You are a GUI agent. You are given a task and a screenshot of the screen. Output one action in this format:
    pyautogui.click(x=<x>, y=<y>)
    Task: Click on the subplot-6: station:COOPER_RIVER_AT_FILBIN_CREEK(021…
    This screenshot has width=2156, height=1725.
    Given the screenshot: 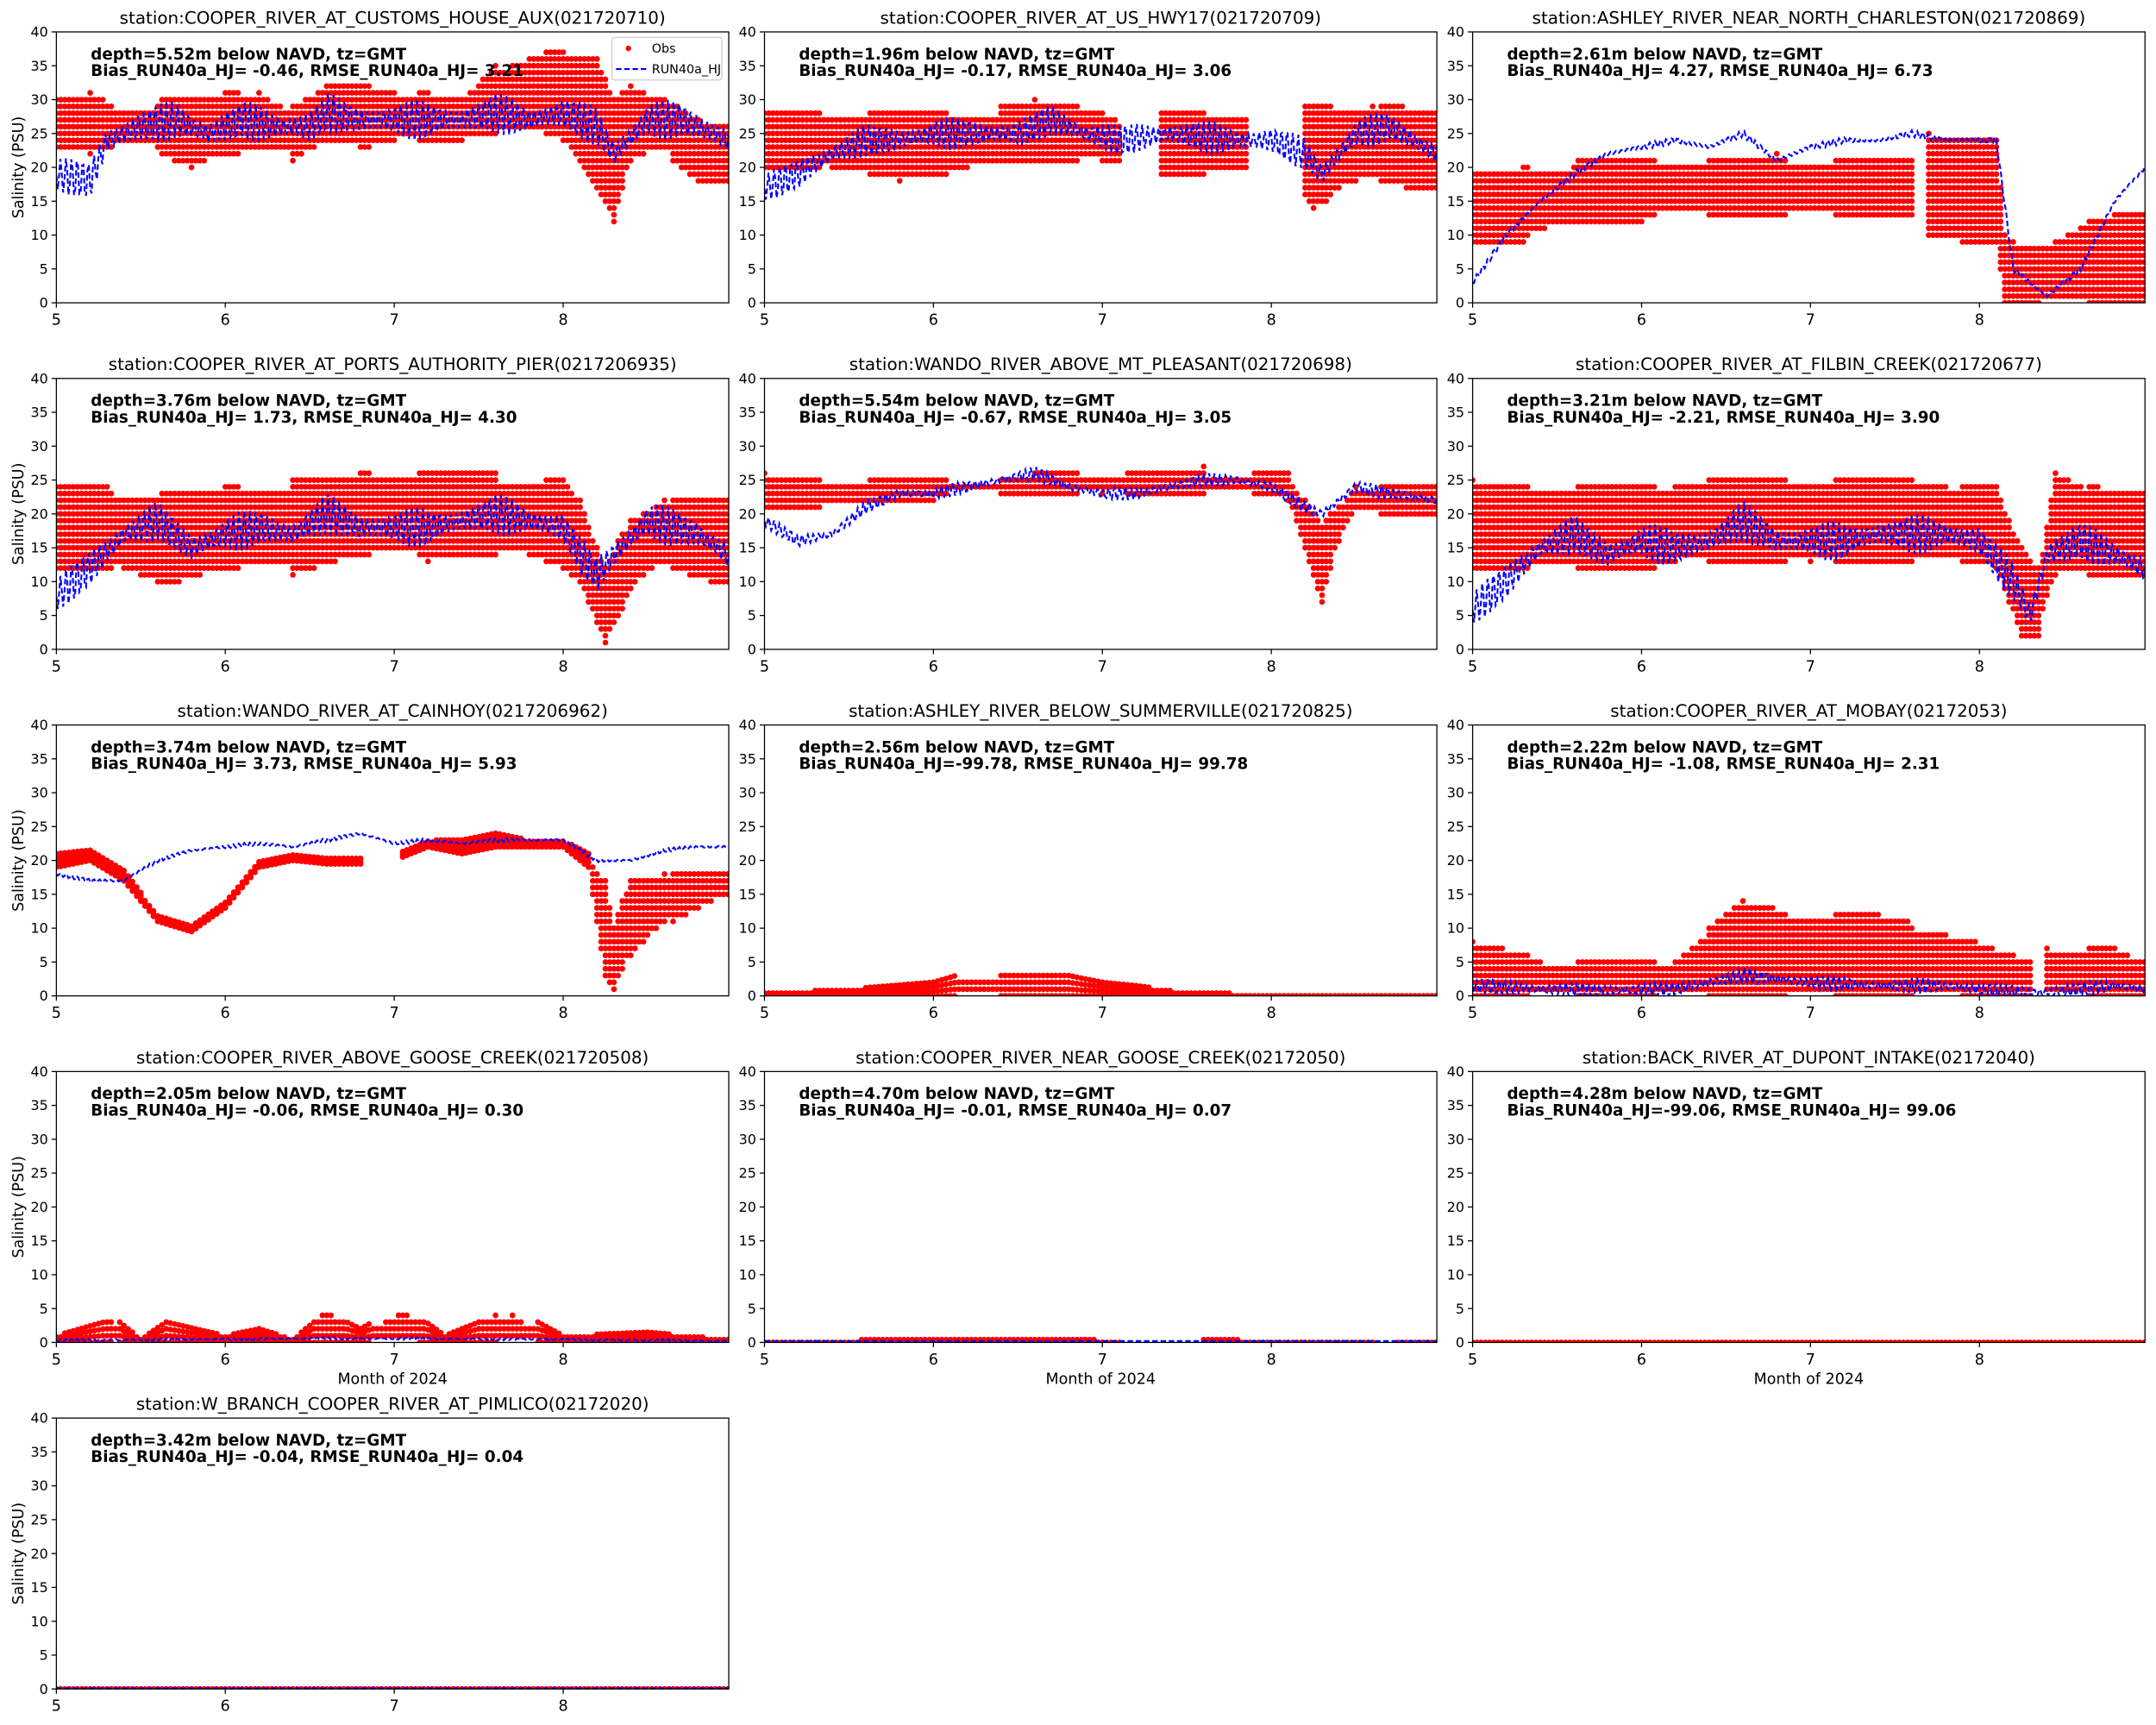 What is the action you would take?
    pyautogui.click(x=1796, y=514)
    